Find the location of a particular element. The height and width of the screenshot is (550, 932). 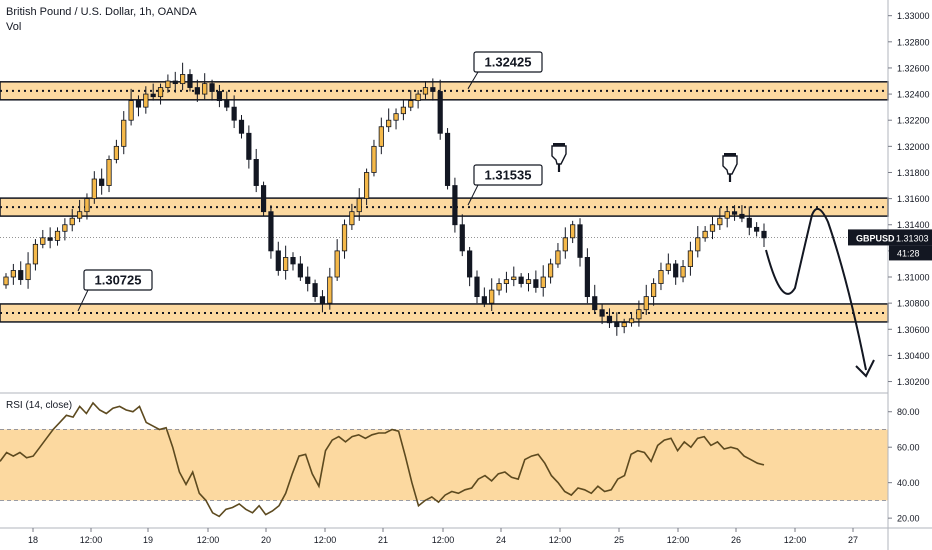

projection-arrow is located at coordinates (820, 292).